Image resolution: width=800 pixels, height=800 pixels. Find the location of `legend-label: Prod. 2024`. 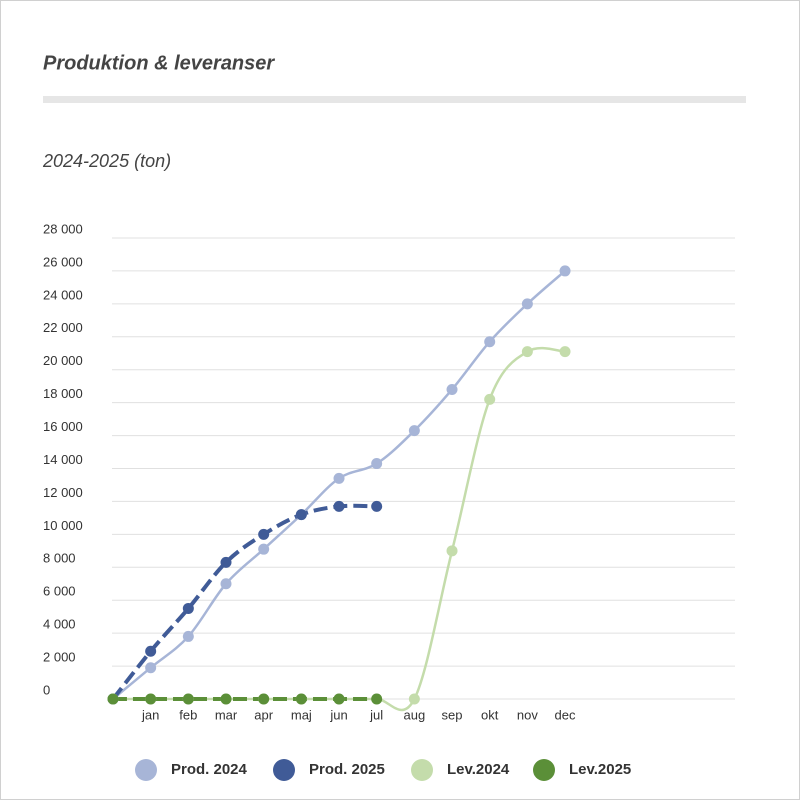

legend-label: Prod. 2024 is located at coordinates (209, 769).